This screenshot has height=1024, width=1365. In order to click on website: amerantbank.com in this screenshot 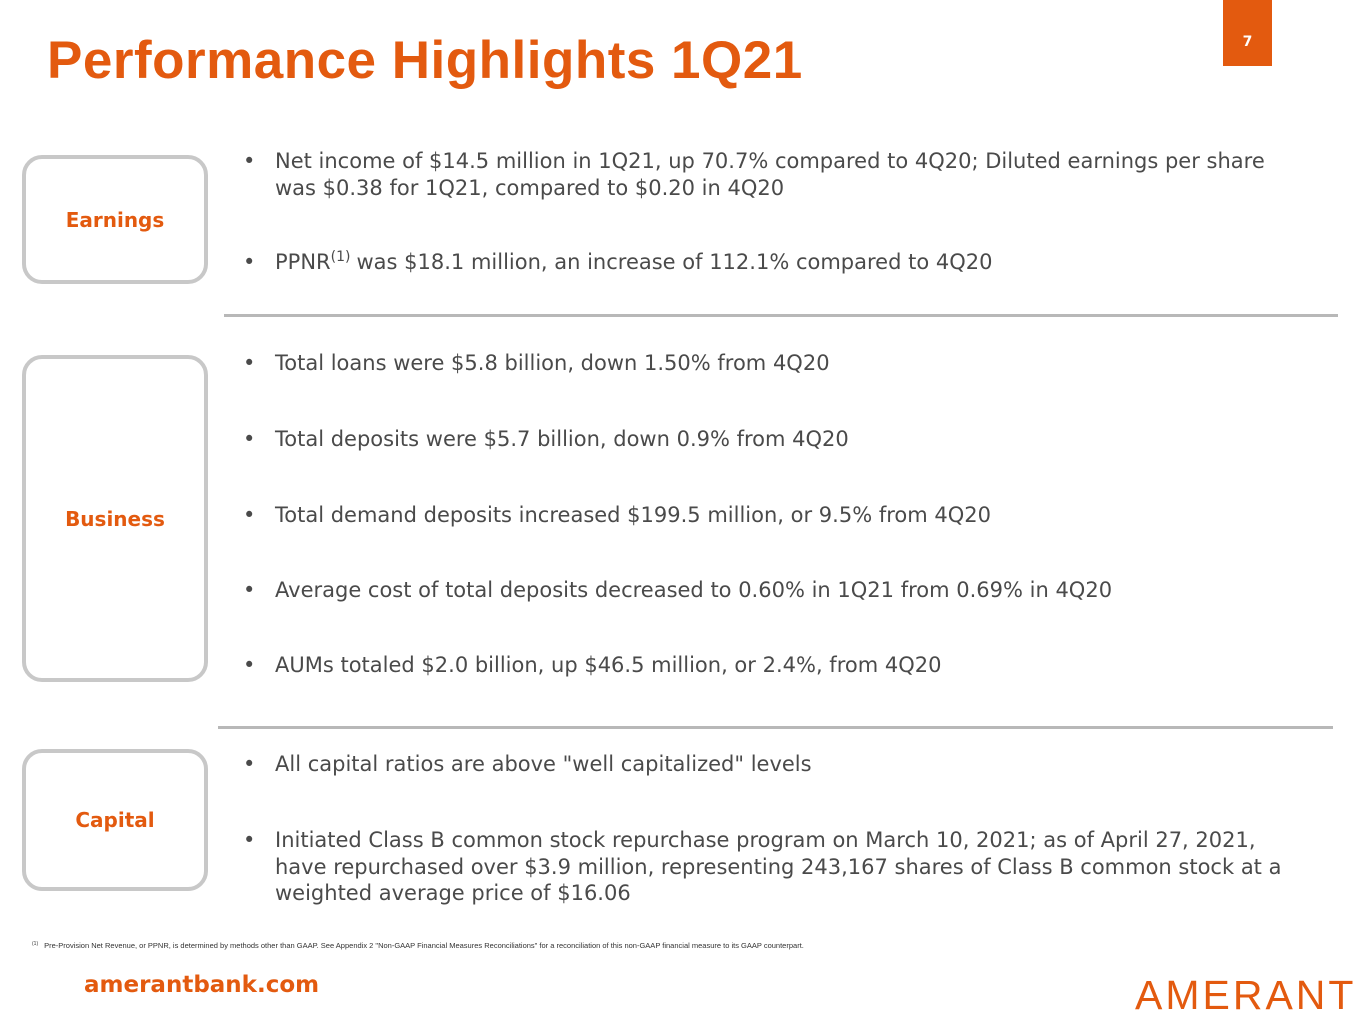, I will do `click(202, 985)`.